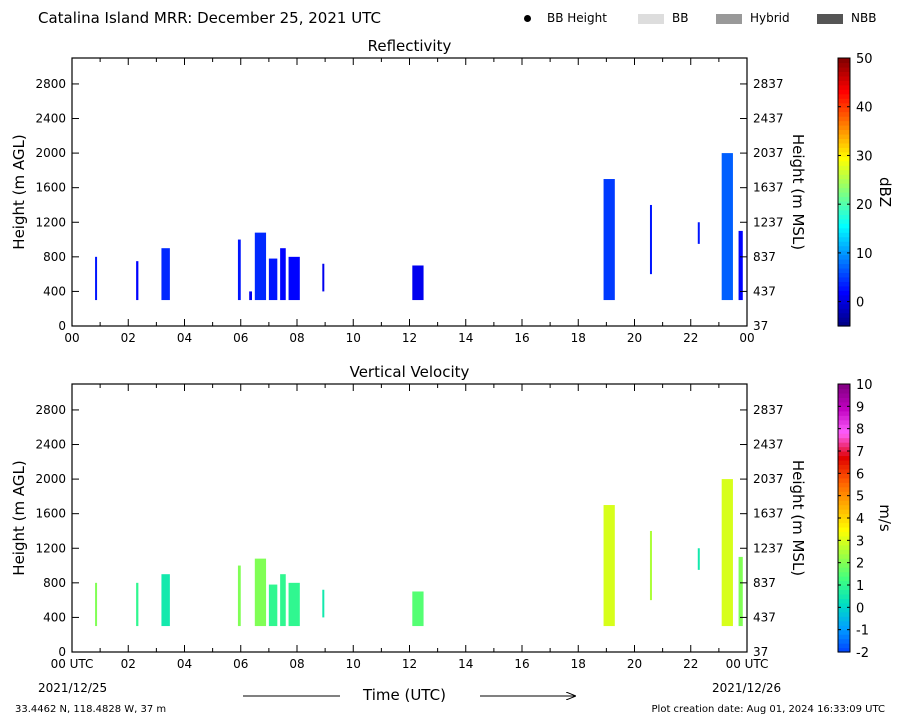 This screenshot has width=900, height=725. Describe the element at coordinates (770, 18) in the screenshot. I see `legend-label: Hybrid` at that location.